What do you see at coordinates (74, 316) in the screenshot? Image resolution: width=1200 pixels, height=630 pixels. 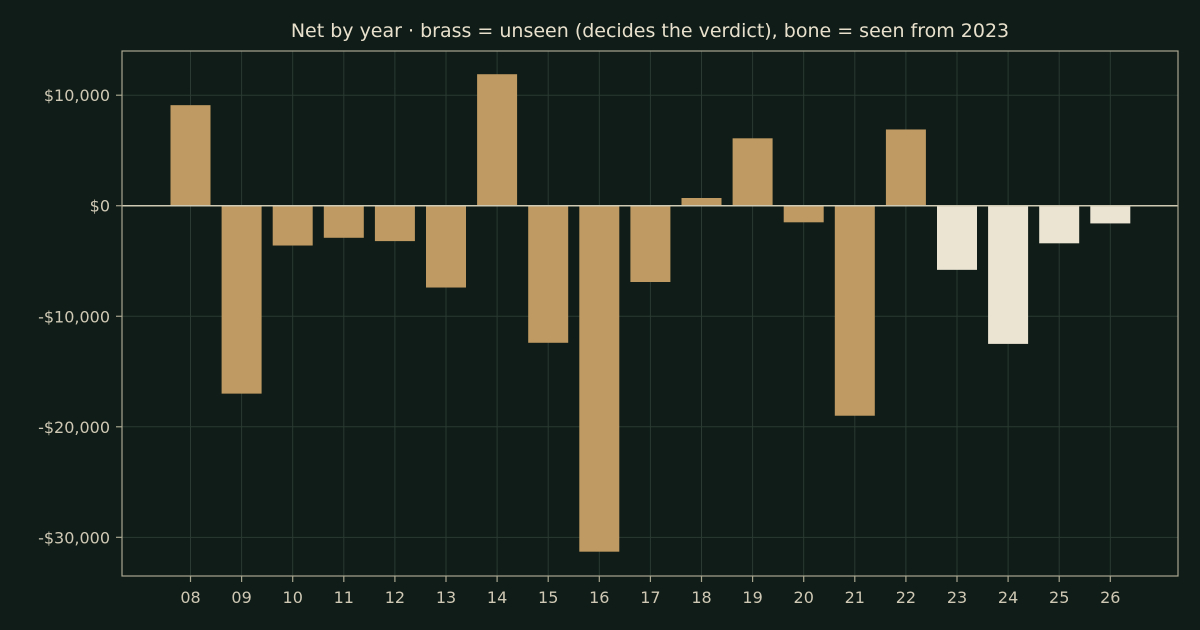 I see `y-tick-label: -$10,000` at bounding box center [74, 316].